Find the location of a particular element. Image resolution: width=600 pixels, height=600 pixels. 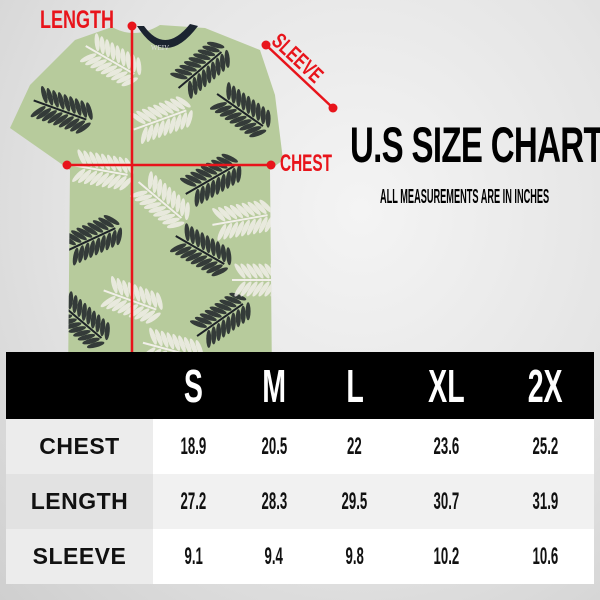

page-title: U.S SIZE CHART is located at coordinates (475, 145).